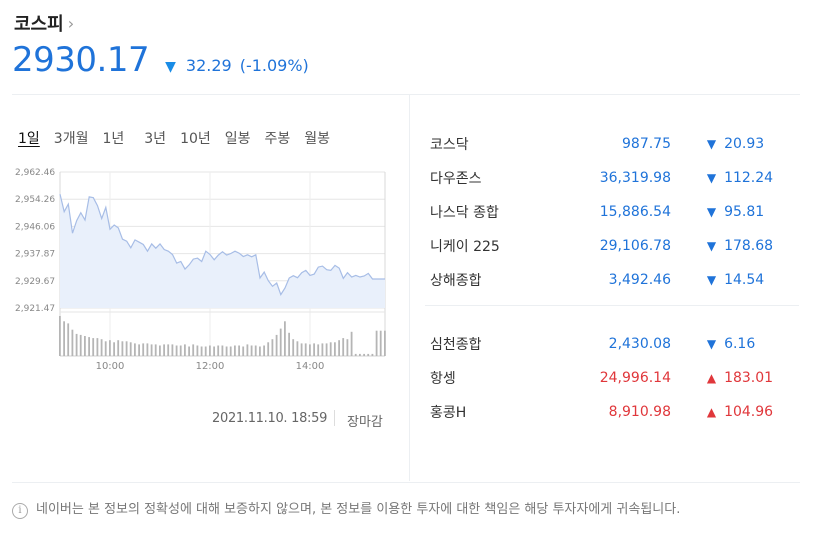 The height and width of the screenshot is (558, 813). What do you see at coordinates (635, 246) in the screenshot?
I see `index-value: 29,106.78` at bounding box center [635, 246].